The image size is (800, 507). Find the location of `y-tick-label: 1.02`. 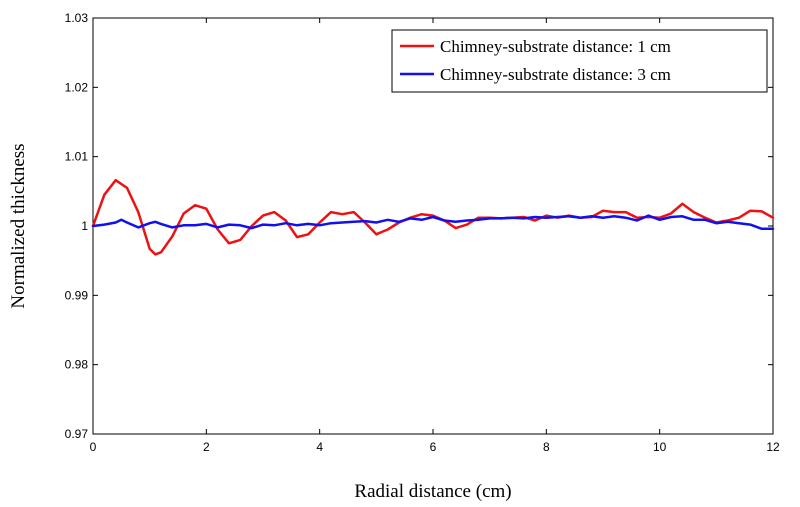

y-tick-label: 1.02 is located at coordinates (77, 87).